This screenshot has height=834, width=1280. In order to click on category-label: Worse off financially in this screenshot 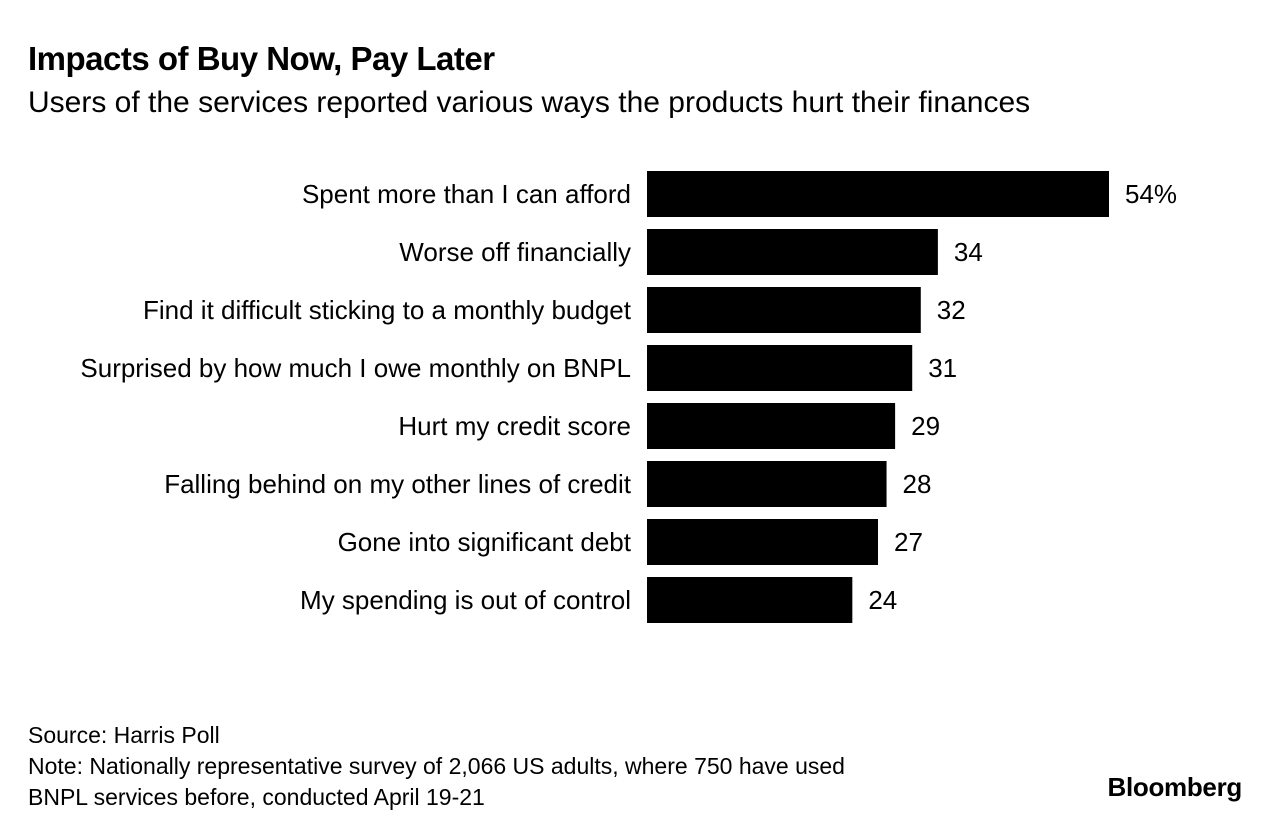, I will do `click(515, 252)`.